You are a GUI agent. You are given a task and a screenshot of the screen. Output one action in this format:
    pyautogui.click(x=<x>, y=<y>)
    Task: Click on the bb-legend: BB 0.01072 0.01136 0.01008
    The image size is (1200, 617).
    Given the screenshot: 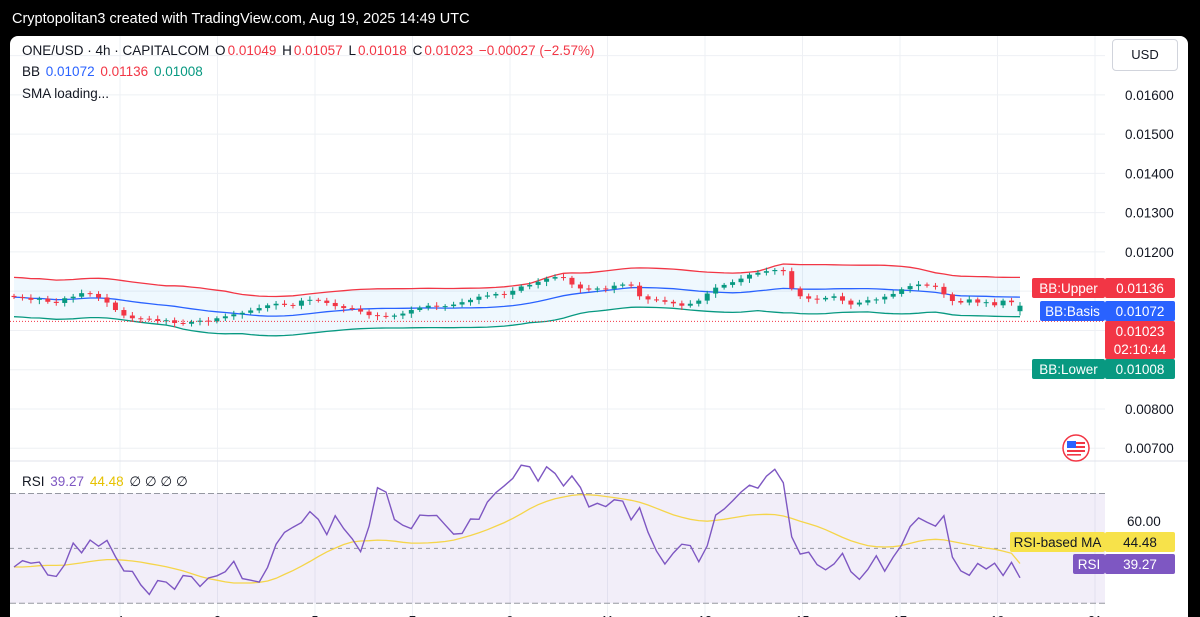 What is the action you would take?
    pyautogui.click(x=113, y=71)
    